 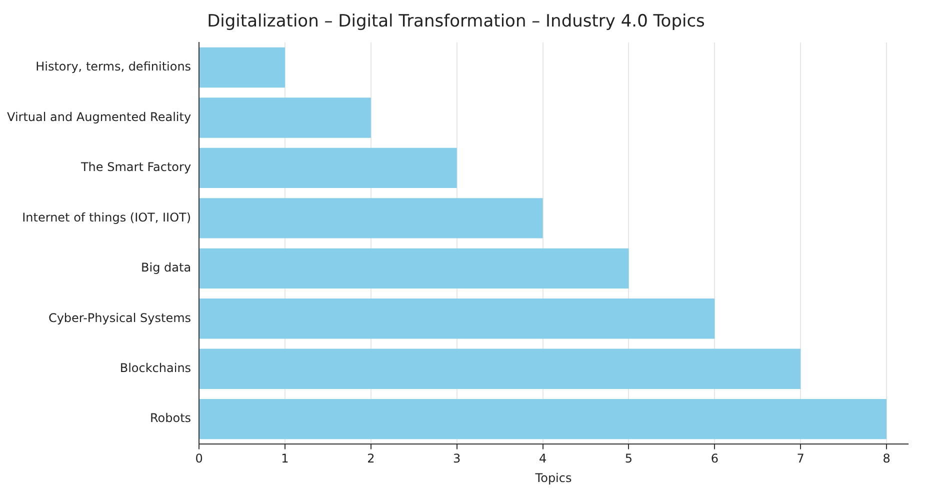 What do you see at coordinates (371, 459) in the screenshot?
I see `x-tick-label: 2` at bounding box center [371, 459].